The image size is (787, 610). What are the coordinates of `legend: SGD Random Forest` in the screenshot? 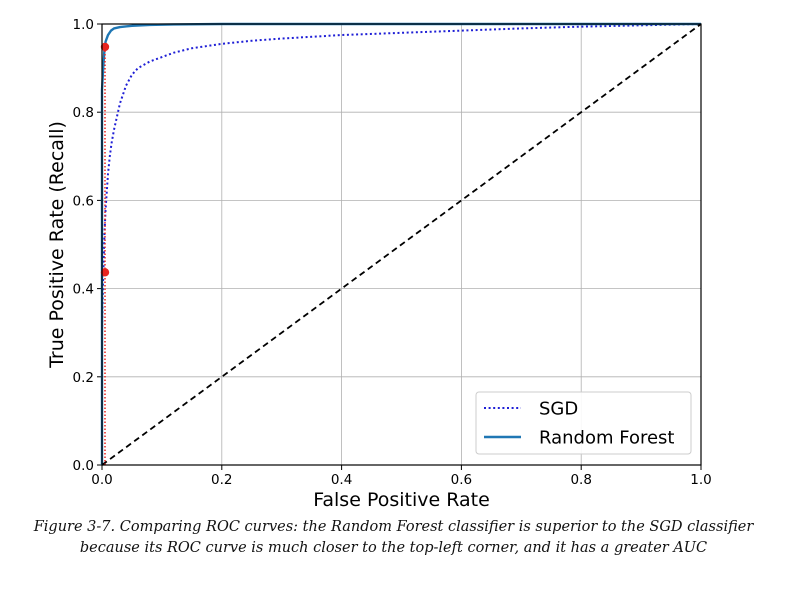 It's located at (583, 423).